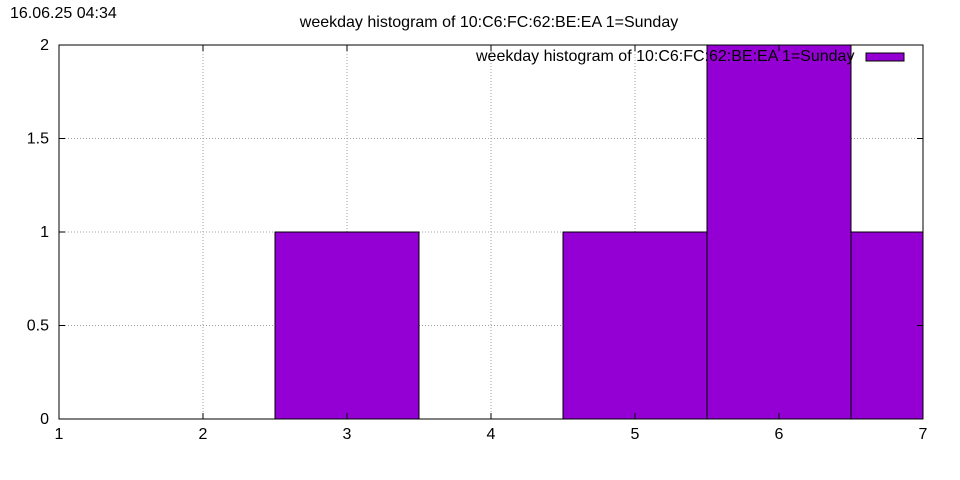  What do you see at coordinates (38, 139) in the screenshot?
I see `y-tick-label: 1.5` at bounding box center [38, 139].